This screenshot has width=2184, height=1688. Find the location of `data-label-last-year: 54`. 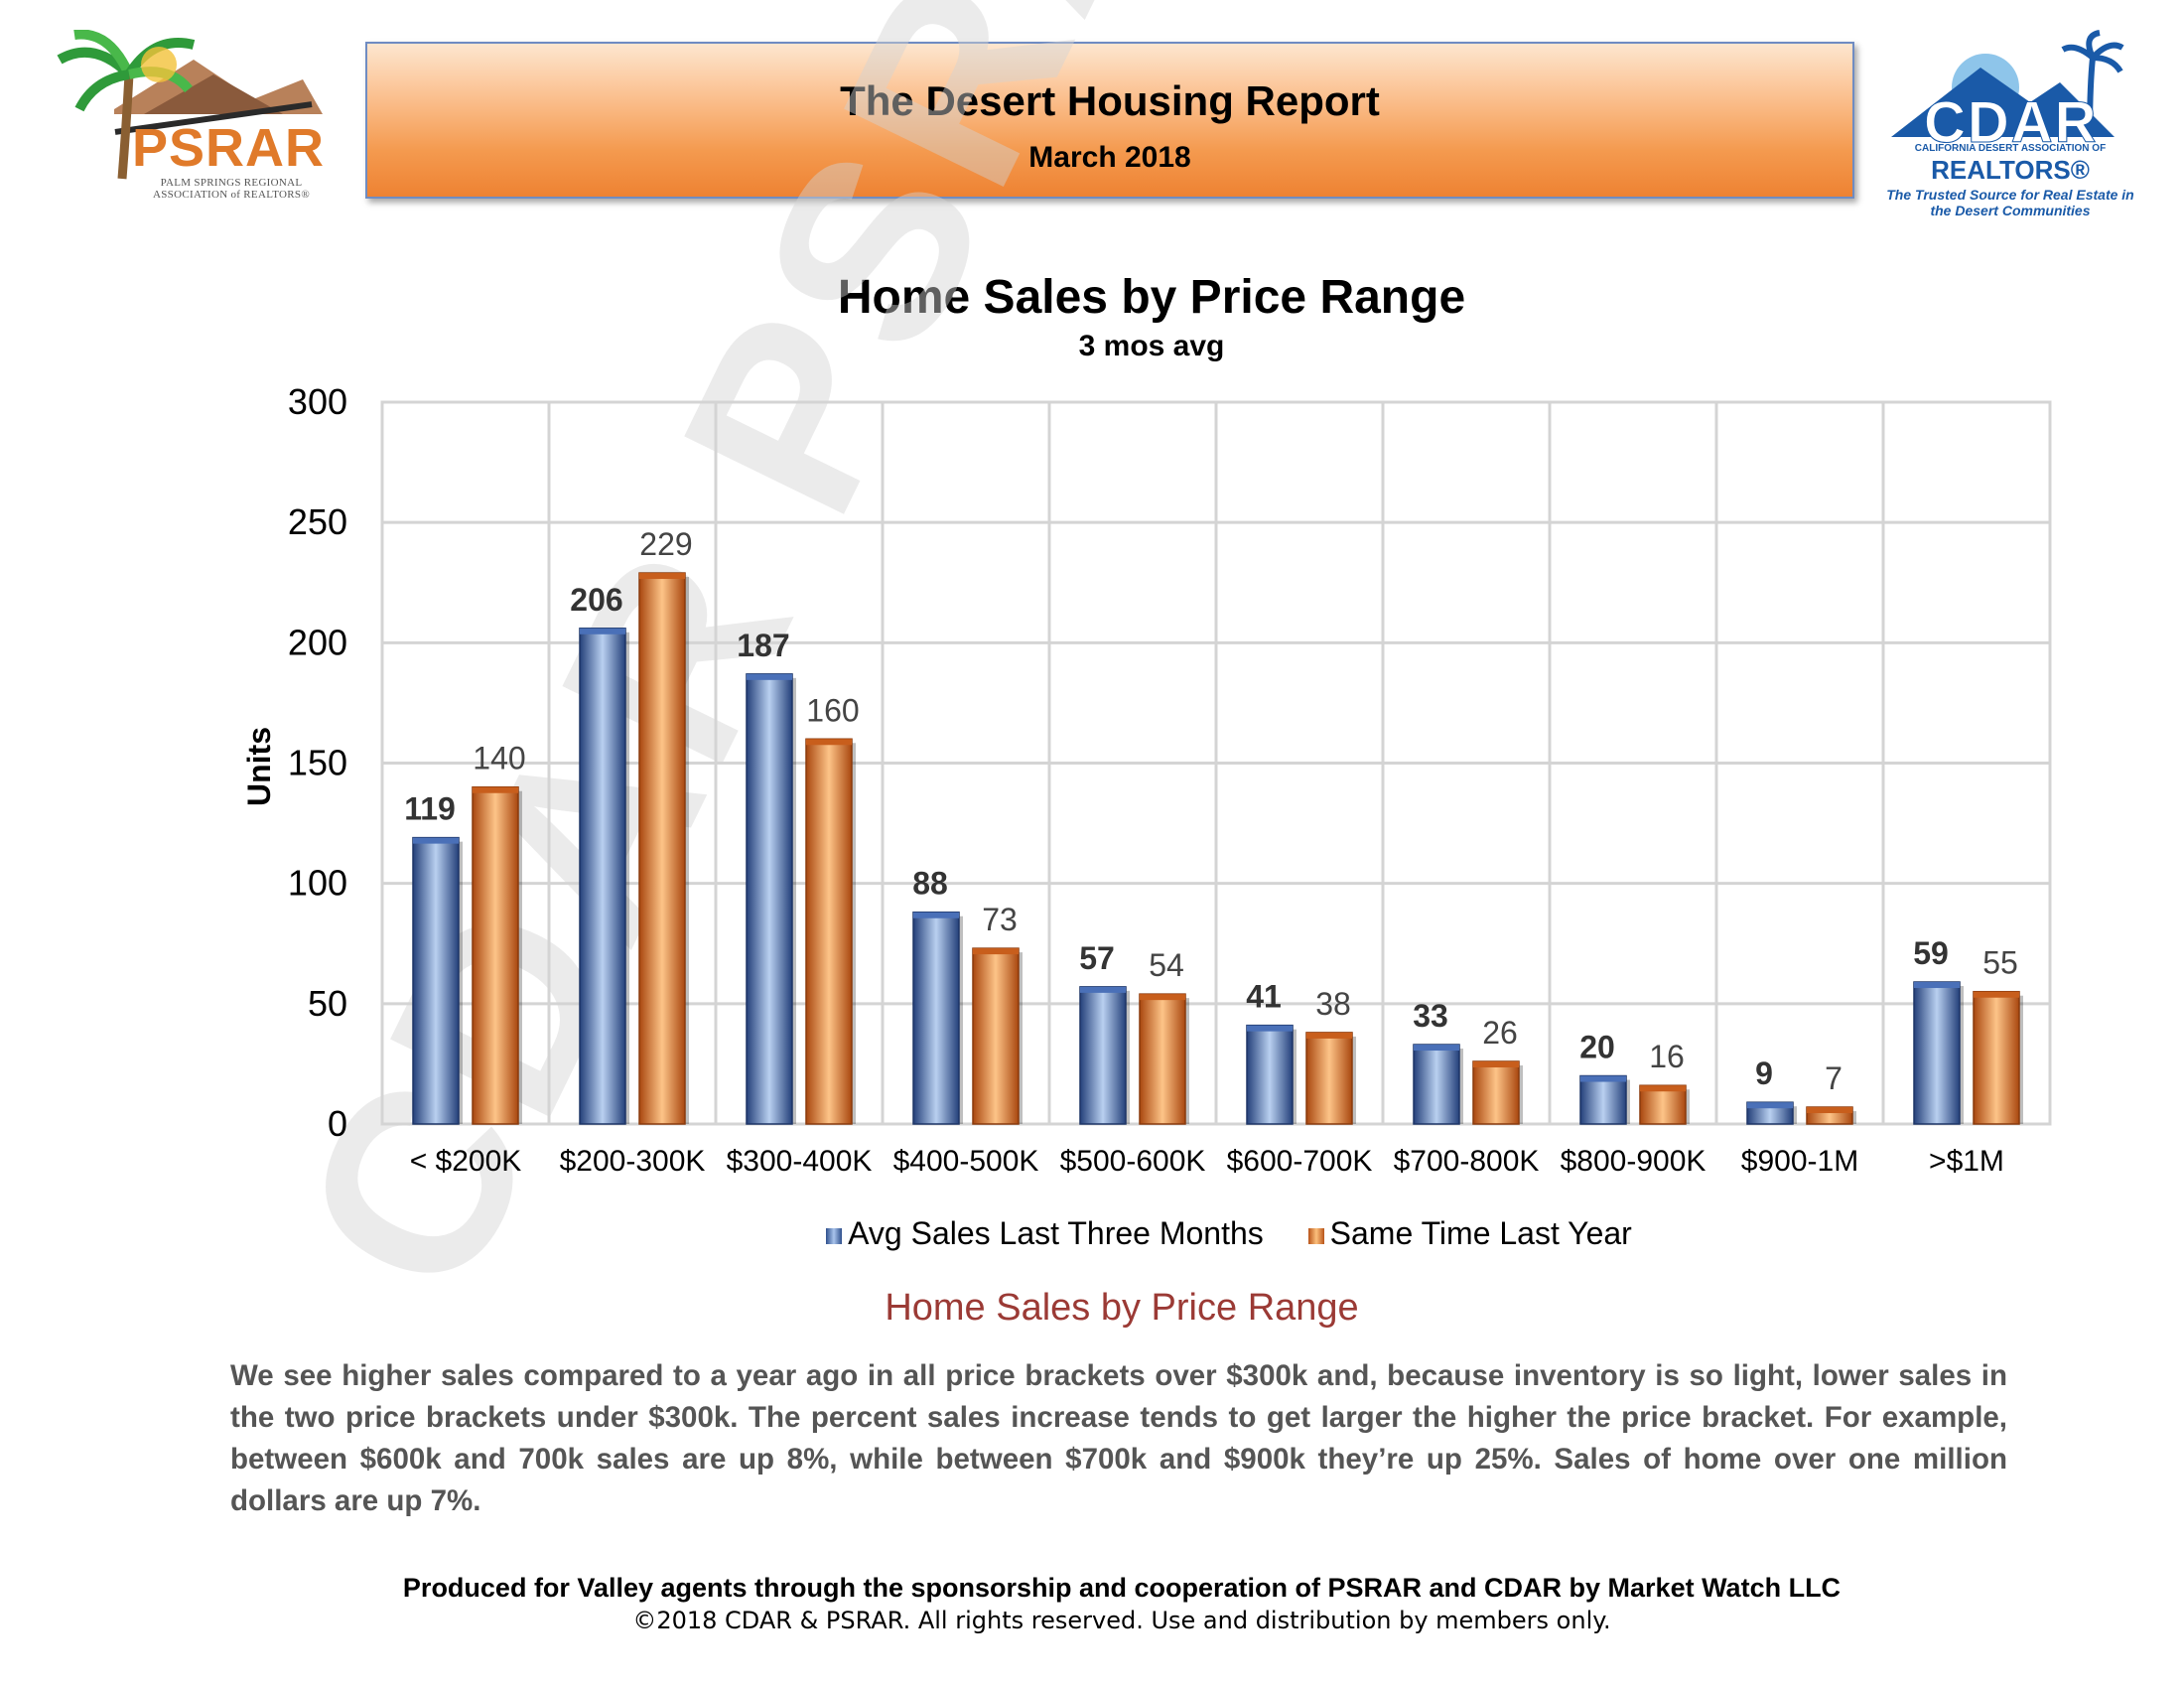

data-label-last-year: 54 is located at coordinates (1166, 965).